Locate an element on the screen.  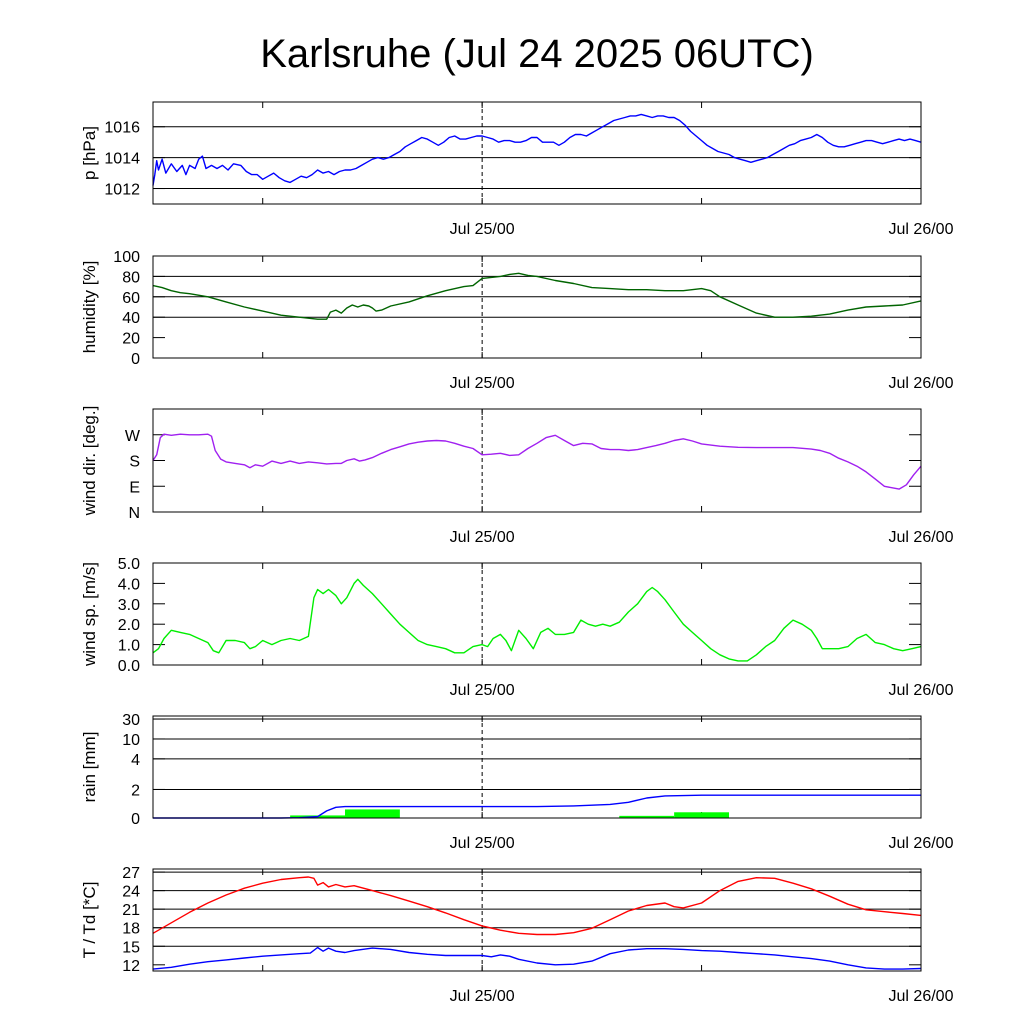
y-tick-label: 5.0 is located at coordinates (129, 564).